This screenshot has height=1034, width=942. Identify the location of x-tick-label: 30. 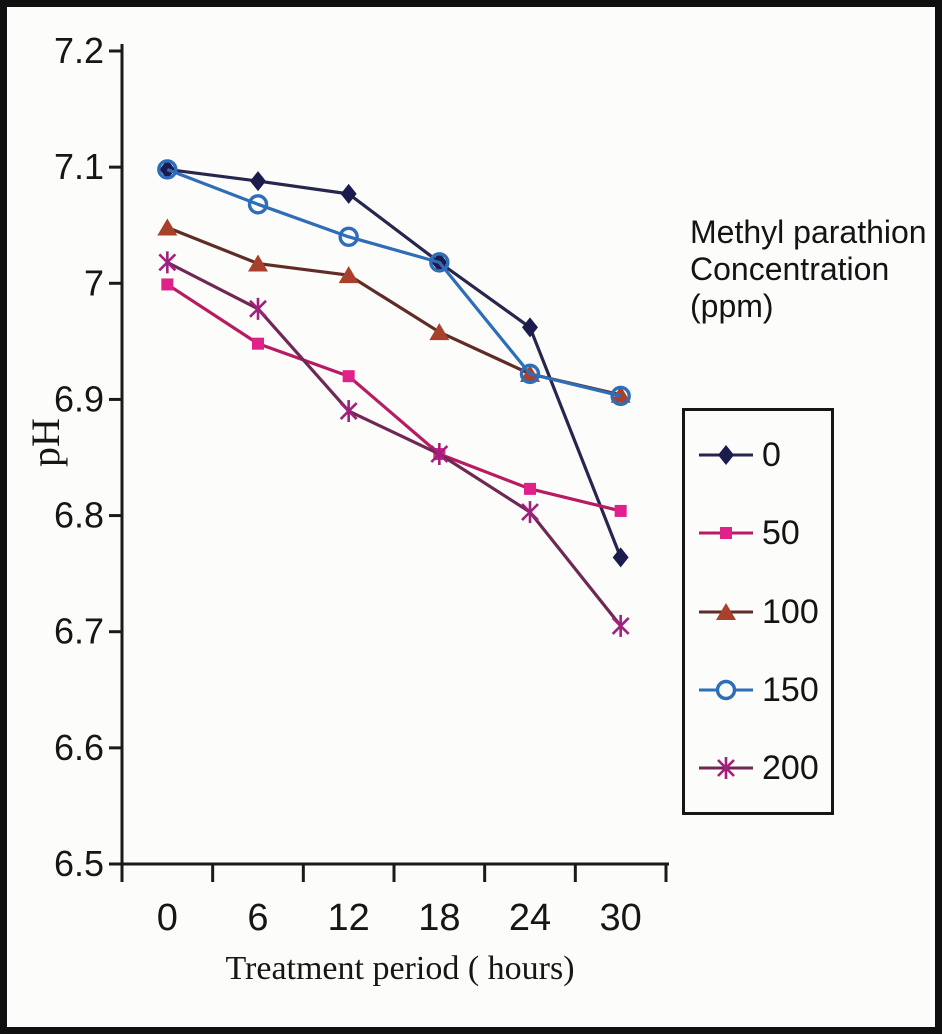
(621, 918).